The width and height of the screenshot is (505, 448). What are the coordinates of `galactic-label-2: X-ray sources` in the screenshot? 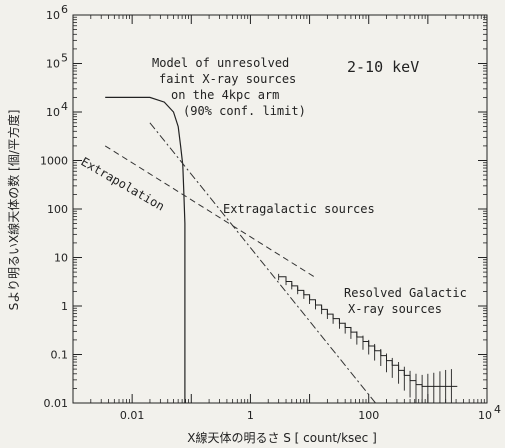 It's located at (395, 309).